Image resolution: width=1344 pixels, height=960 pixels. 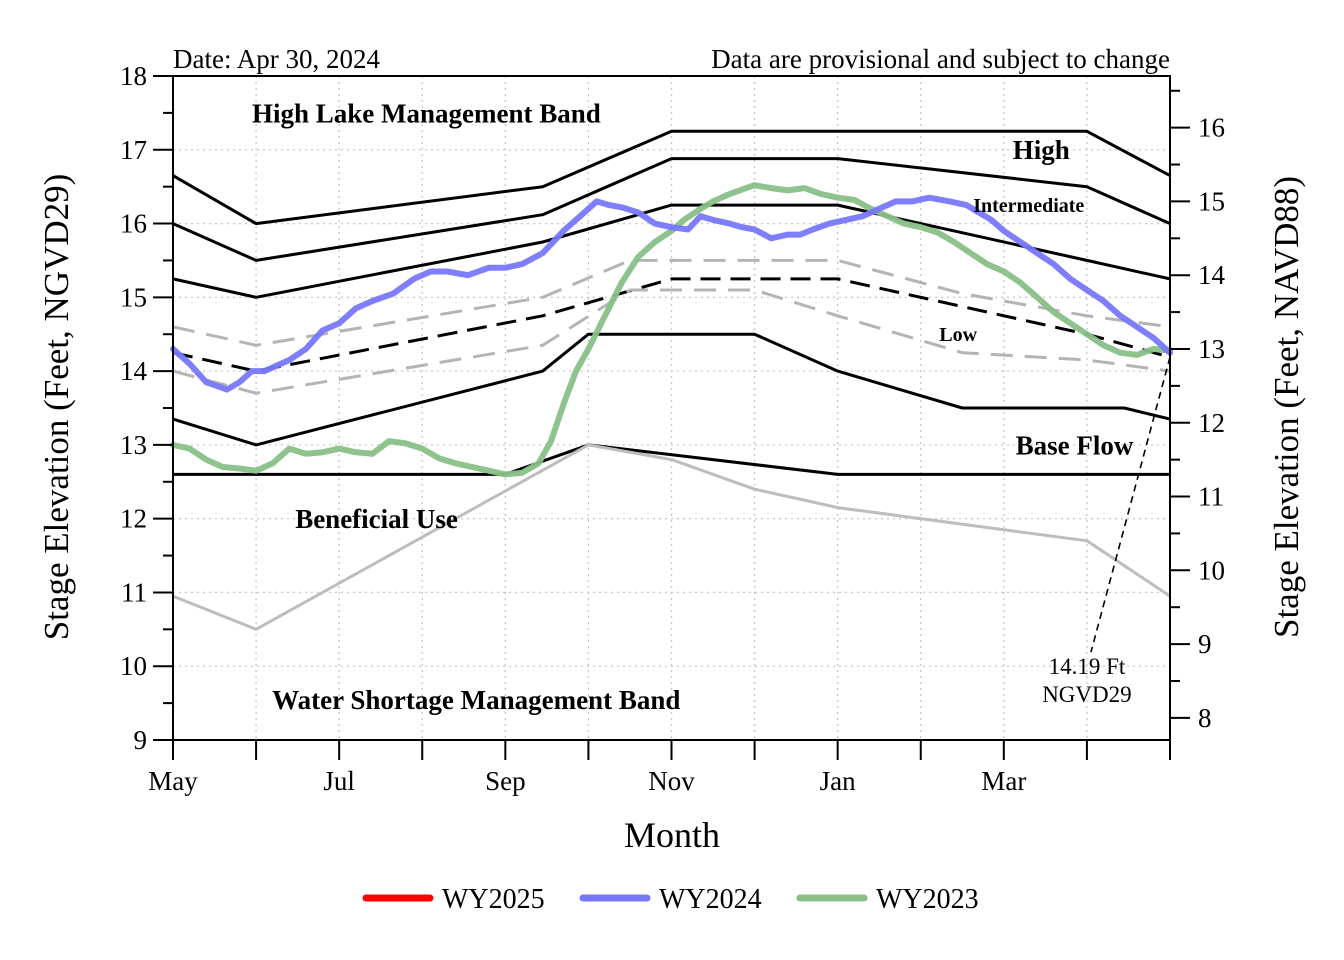 I want to click on y-tick-label-right: 9, so click(x=1205, y=644).